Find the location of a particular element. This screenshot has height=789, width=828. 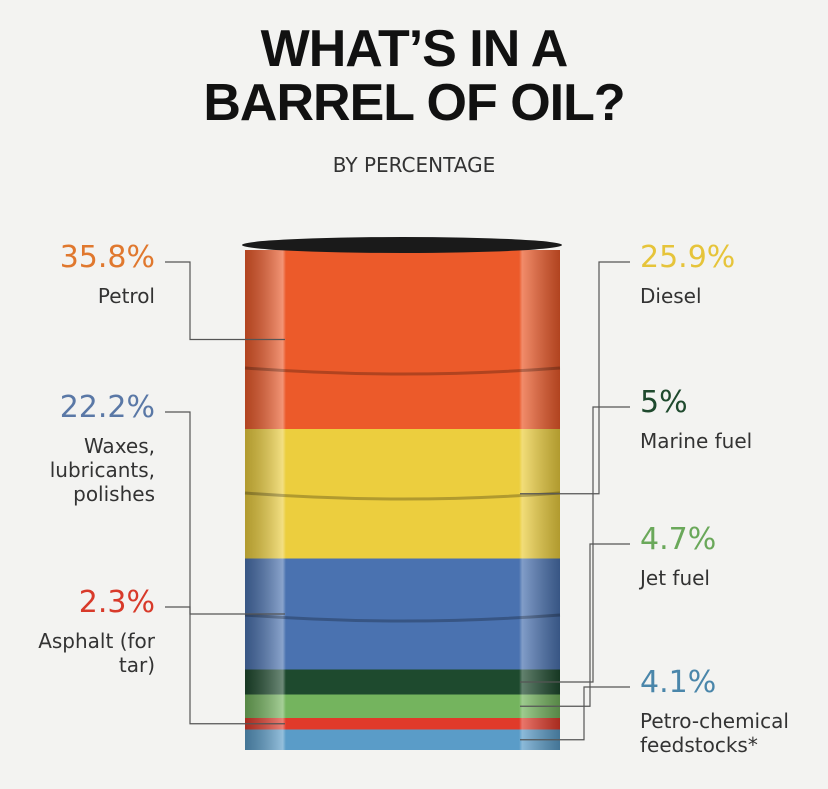

category-label: Asphalt (for tar) is located at coordinates (96, 653).